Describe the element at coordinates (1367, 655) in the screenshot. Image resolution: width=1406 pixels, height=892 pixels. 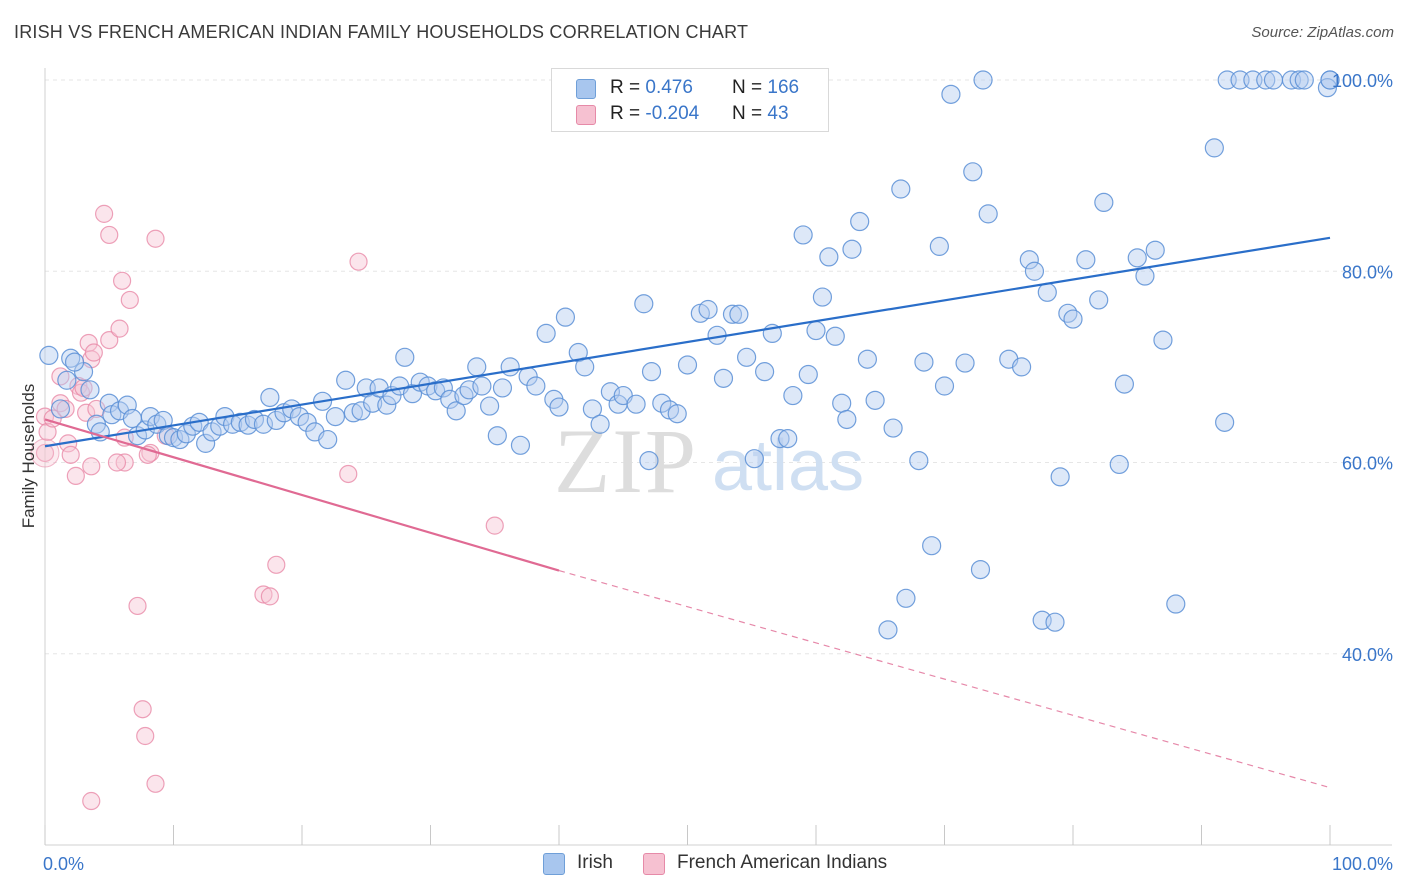
I see `y-tick-label: 40.0%` at that location.